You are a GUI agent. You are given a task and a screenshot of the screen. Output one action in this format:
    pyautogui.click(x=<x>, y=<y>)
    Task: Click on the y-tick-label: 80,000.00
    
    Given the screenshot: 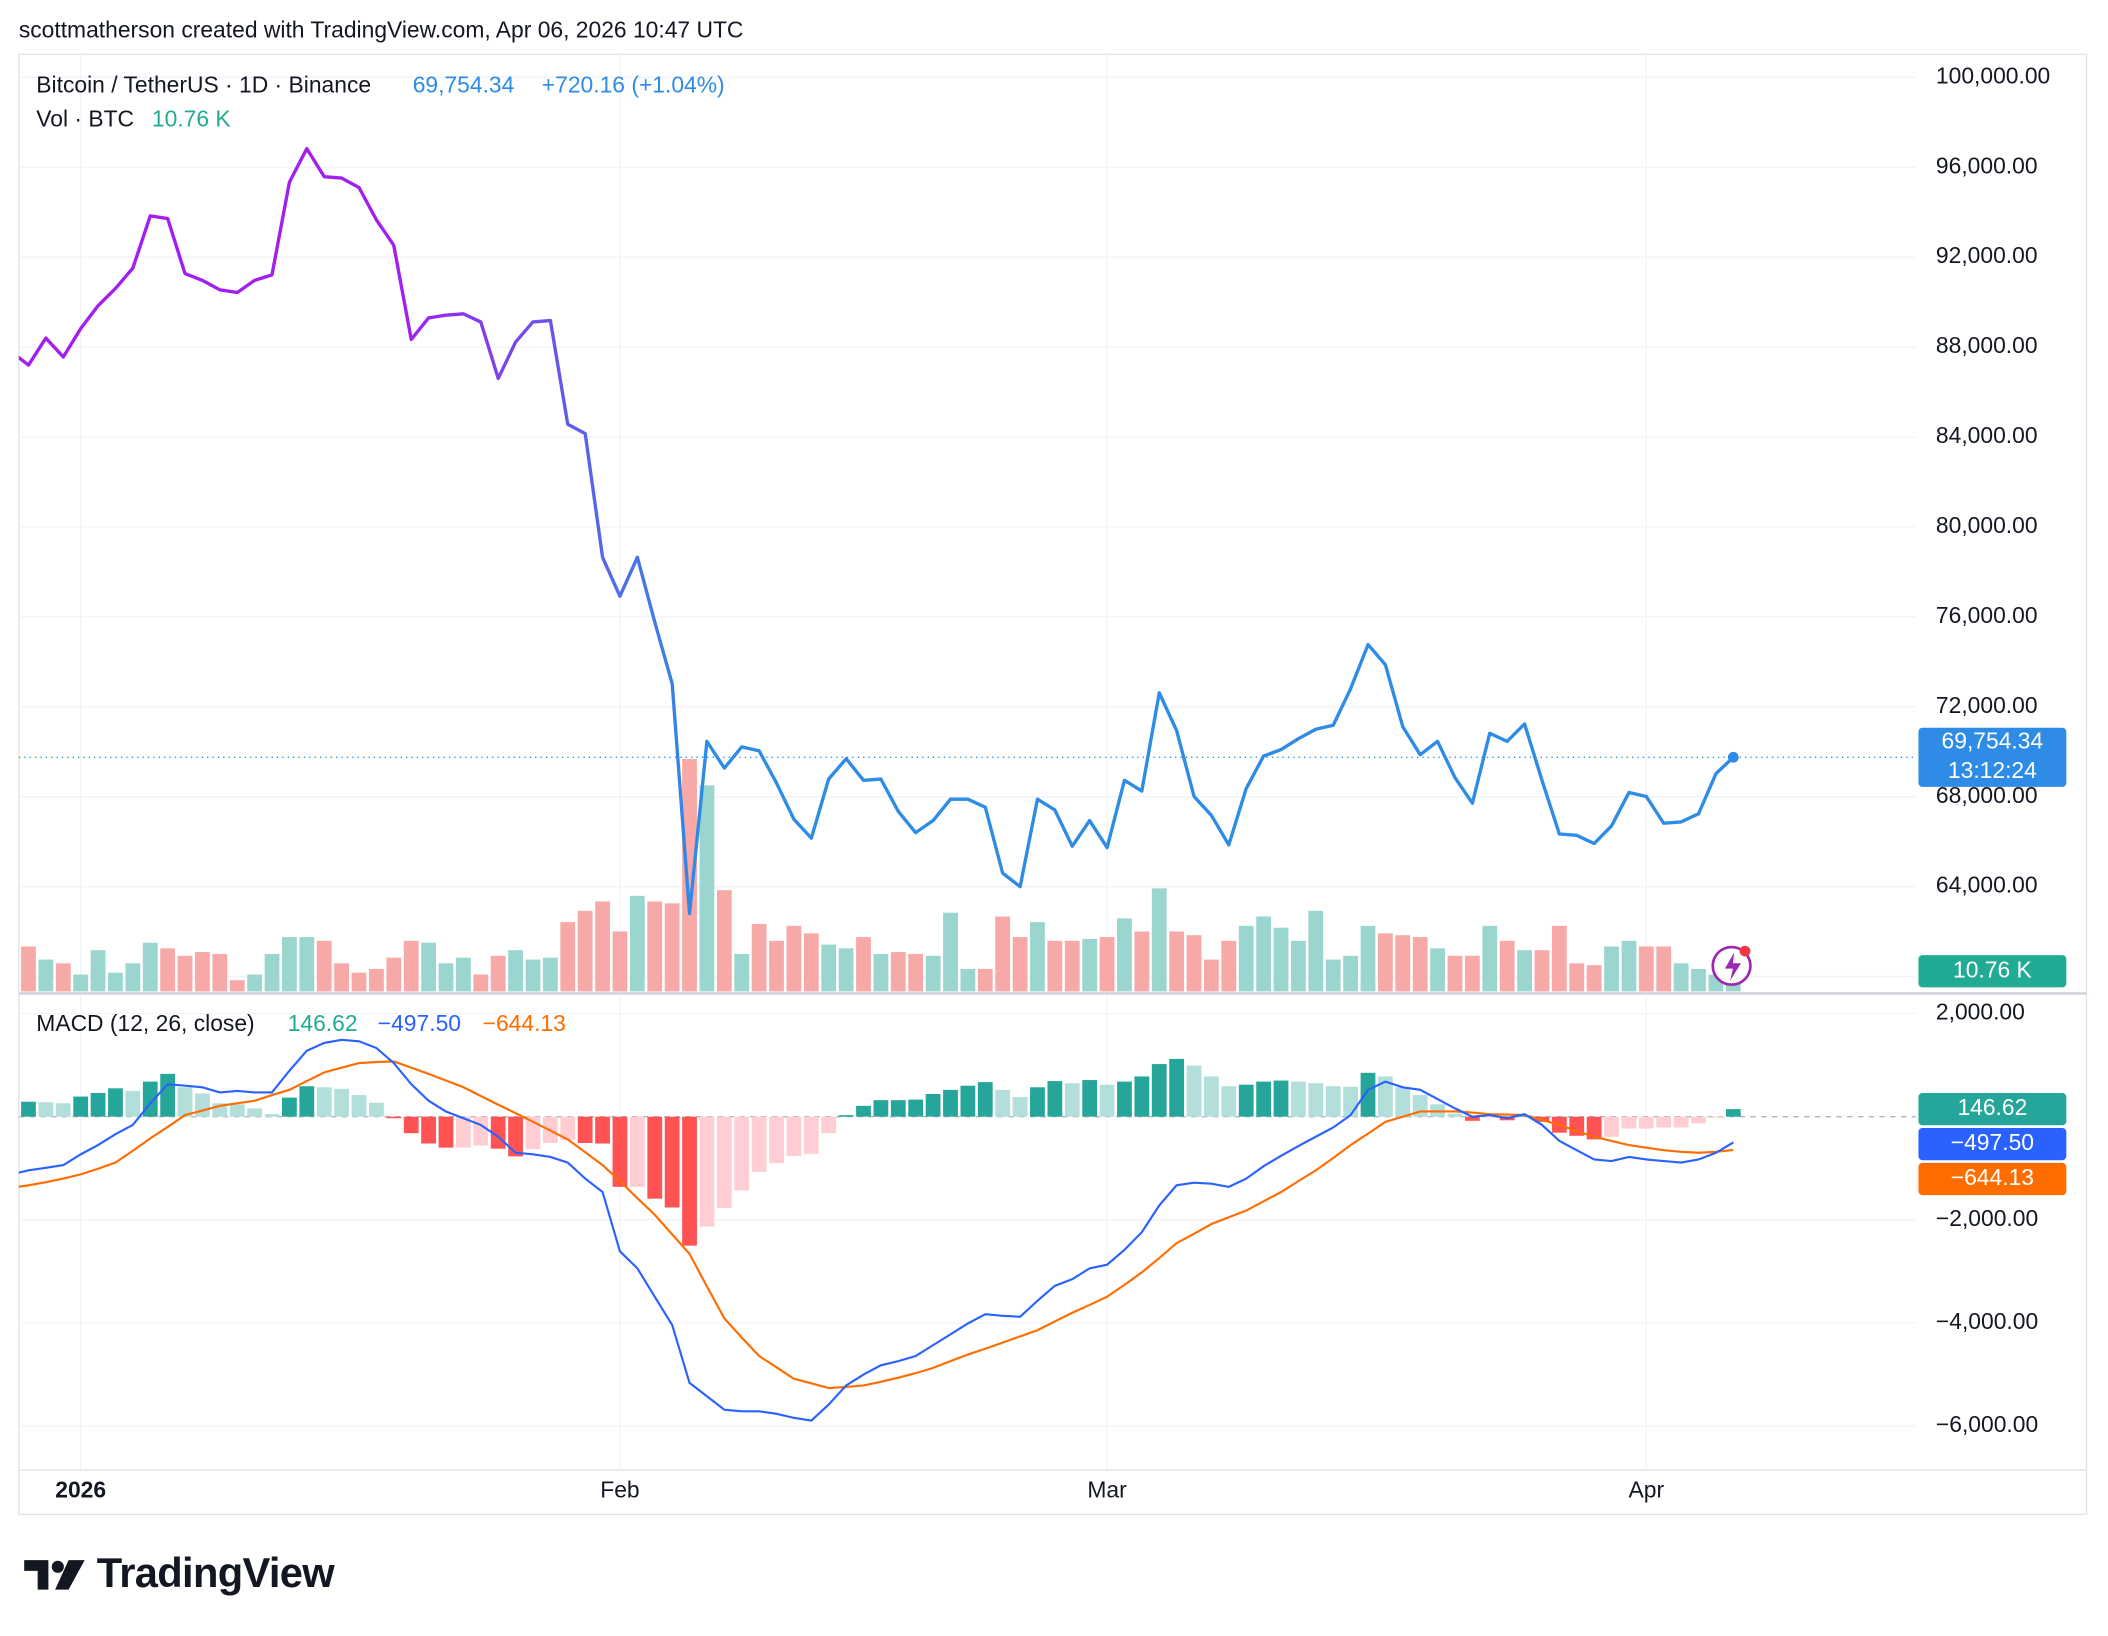 What is the action you would take?
    pyautogui.click(x=1987, y=525)
    